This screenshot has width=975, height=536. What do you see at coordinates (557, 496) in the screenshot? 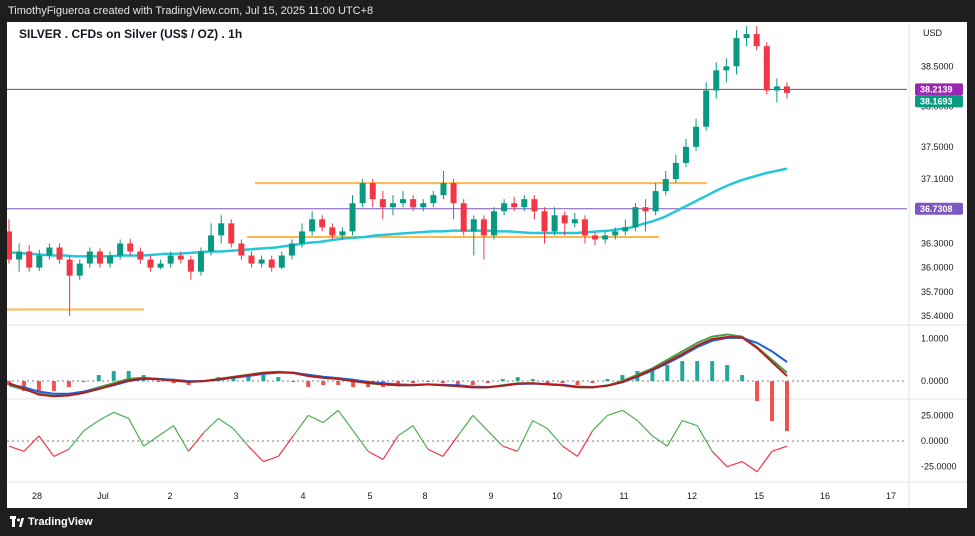
I see `x-tick-label: 10` at bounding box center [557, 496].